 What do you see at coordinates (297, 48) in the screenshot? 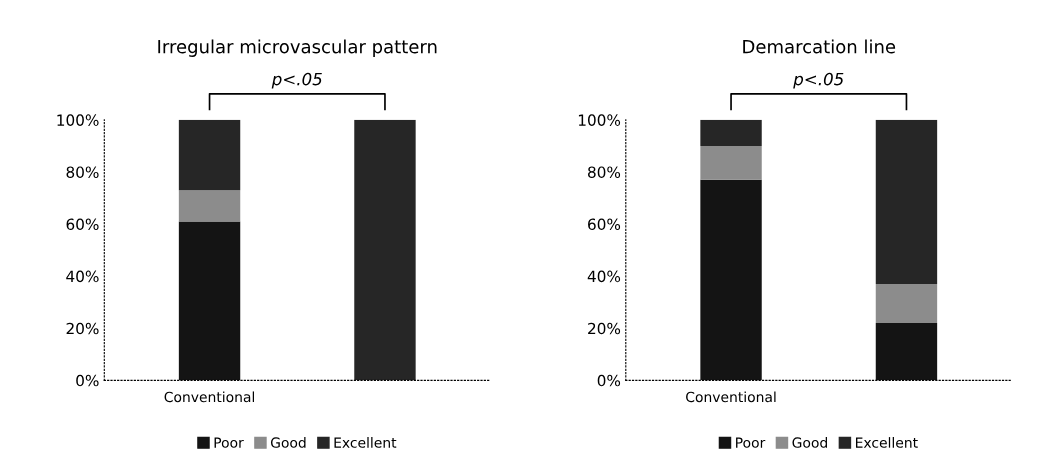
I see `chart-title: Irregular microvascular pattern` at bounding box center [297, 48].